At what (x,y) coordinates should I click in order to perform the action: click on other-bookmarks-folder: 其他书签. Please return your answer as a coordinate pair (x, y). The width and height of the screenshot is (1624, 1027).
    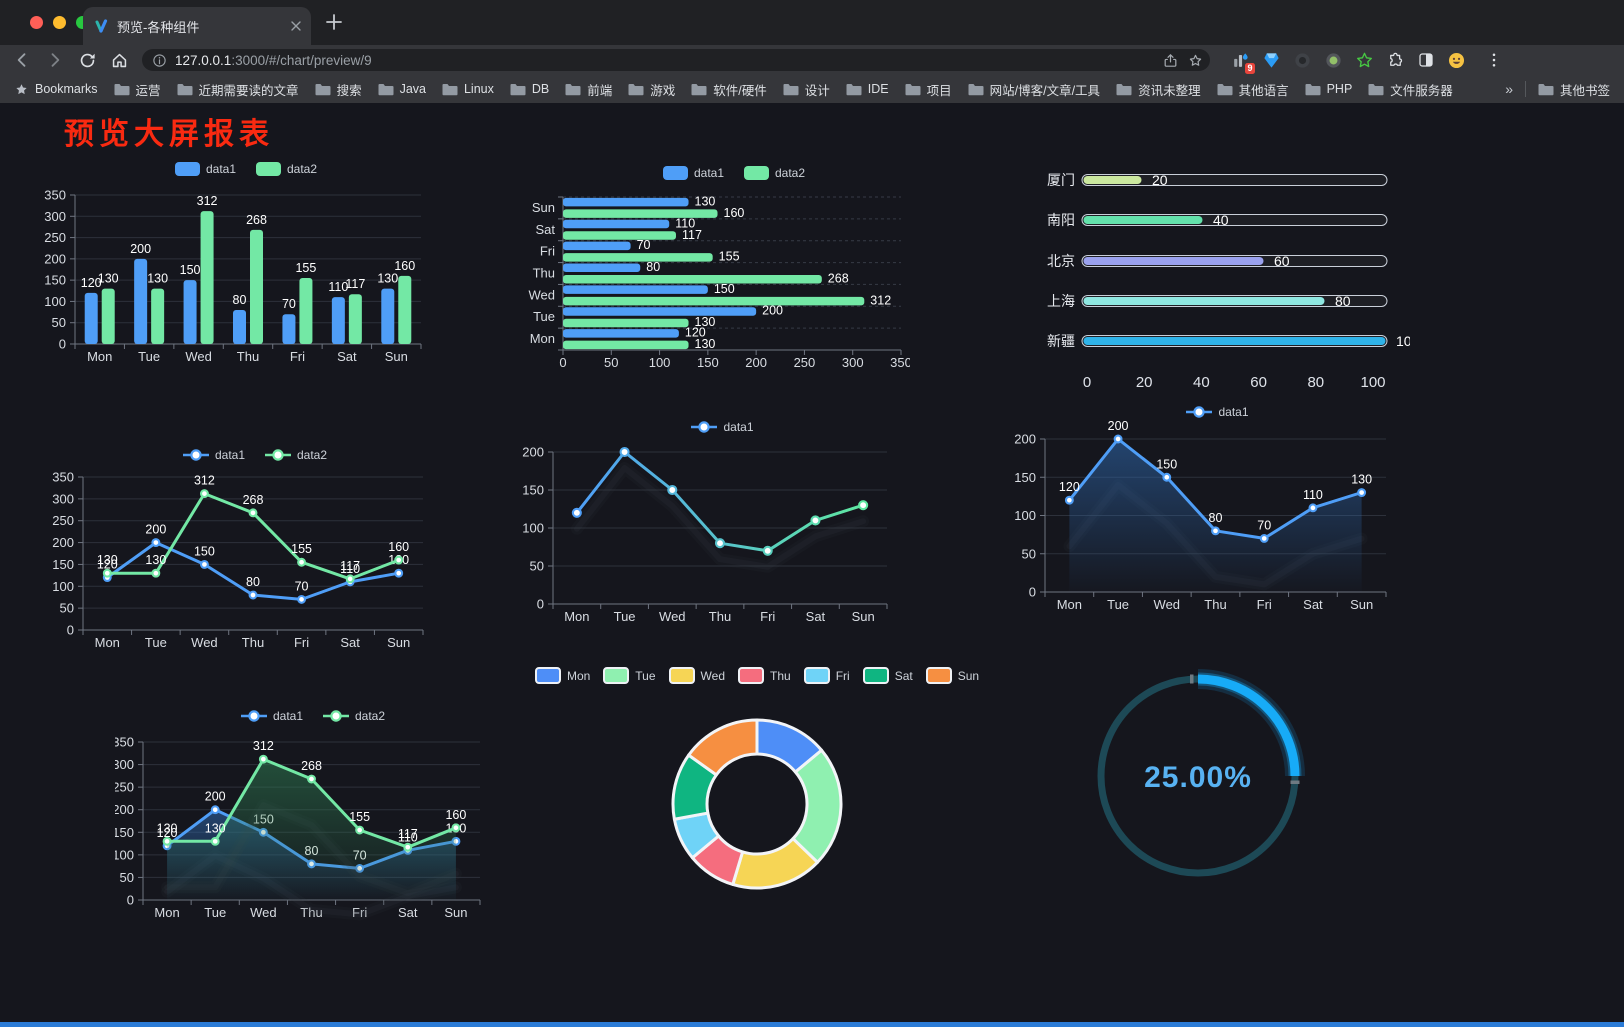
    Looking at the image, I should click on (1574, 89).